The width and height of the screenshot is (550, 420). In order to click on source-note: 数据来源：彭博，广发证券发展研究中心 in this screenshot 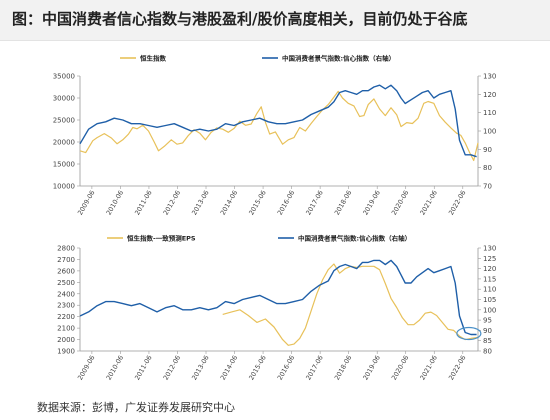, I will do `click(136, 407)`.